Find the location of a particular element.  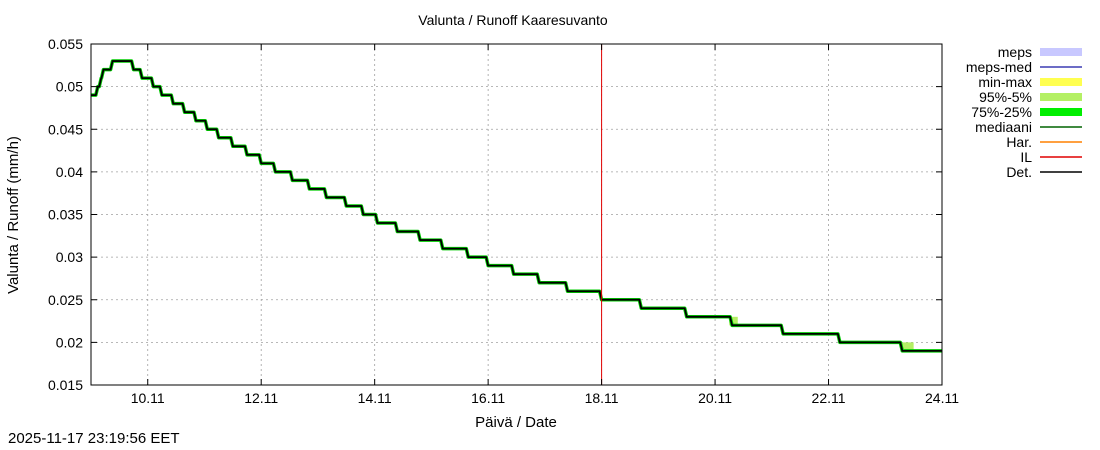

y-tick-label: 0.03 is located at coordinates (69, 257).